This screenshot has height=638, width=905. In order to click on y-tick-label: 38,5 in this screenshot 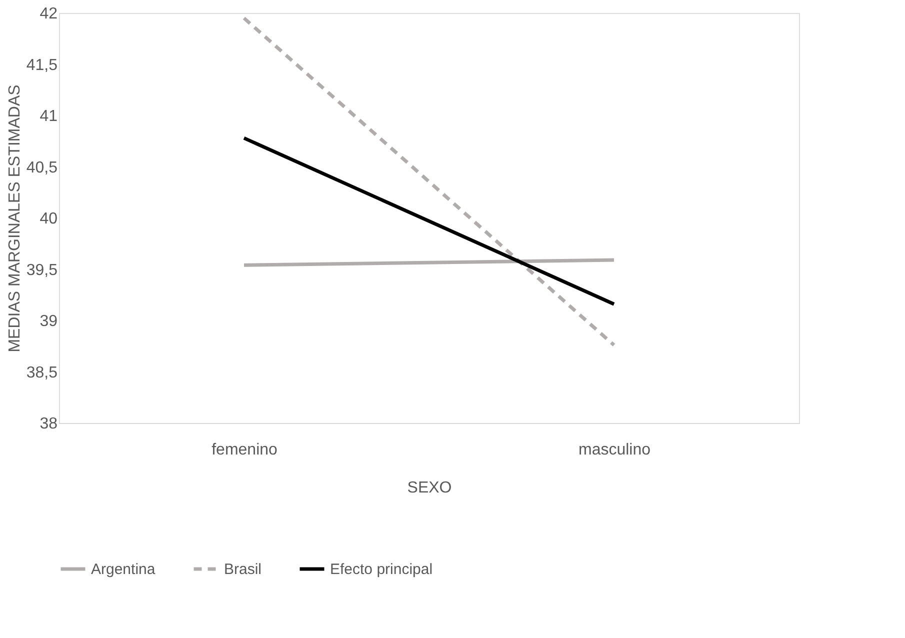, I will do `click(42, 373)`.